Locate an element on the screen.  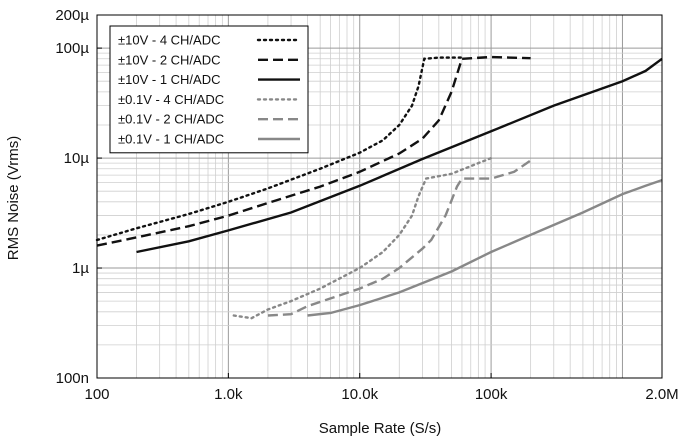
y-axis-ticks: 100n 1µ 10µ 100µ 200µ is located at coordinates (78, 197).